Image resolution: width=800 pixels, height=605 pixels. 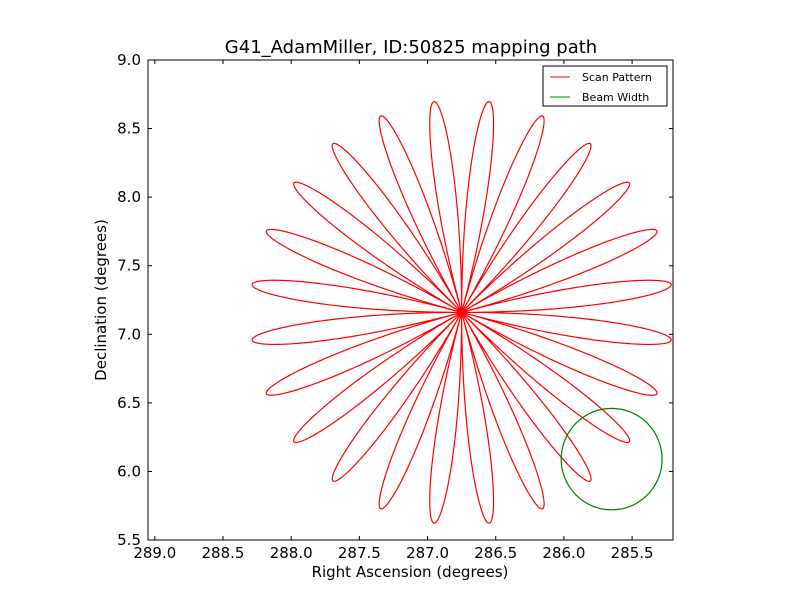 What do you see at coordinates (495, 553) in the screenshot?
I see `x-tick-label: 286.5` at bounding box center [495, 553].